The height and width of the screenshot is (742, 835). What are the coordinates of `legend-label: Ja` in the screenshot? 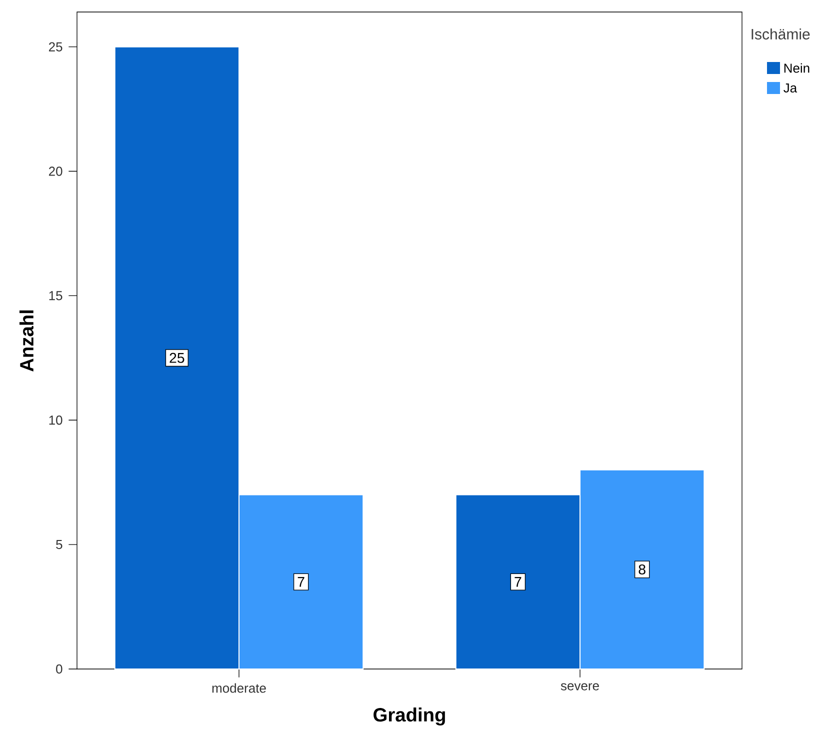 It's located at (791, 88).